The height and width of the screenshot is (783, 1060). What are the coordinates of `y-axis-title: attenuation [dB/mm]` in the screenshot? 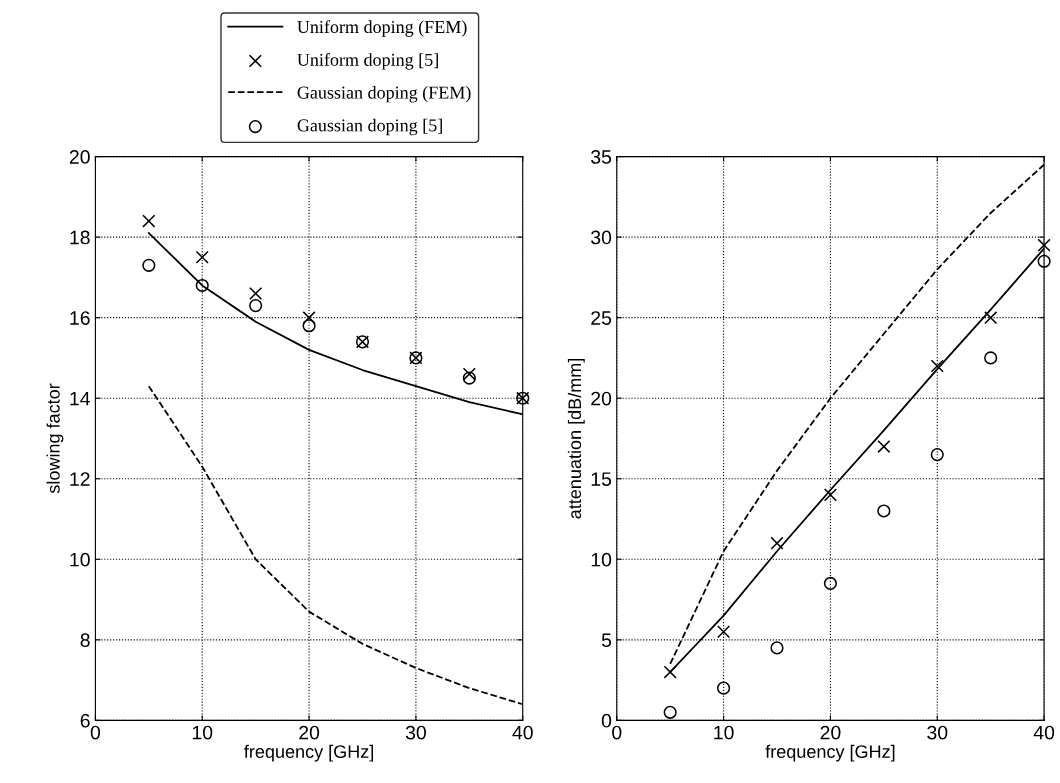 It's located at (576, 438).